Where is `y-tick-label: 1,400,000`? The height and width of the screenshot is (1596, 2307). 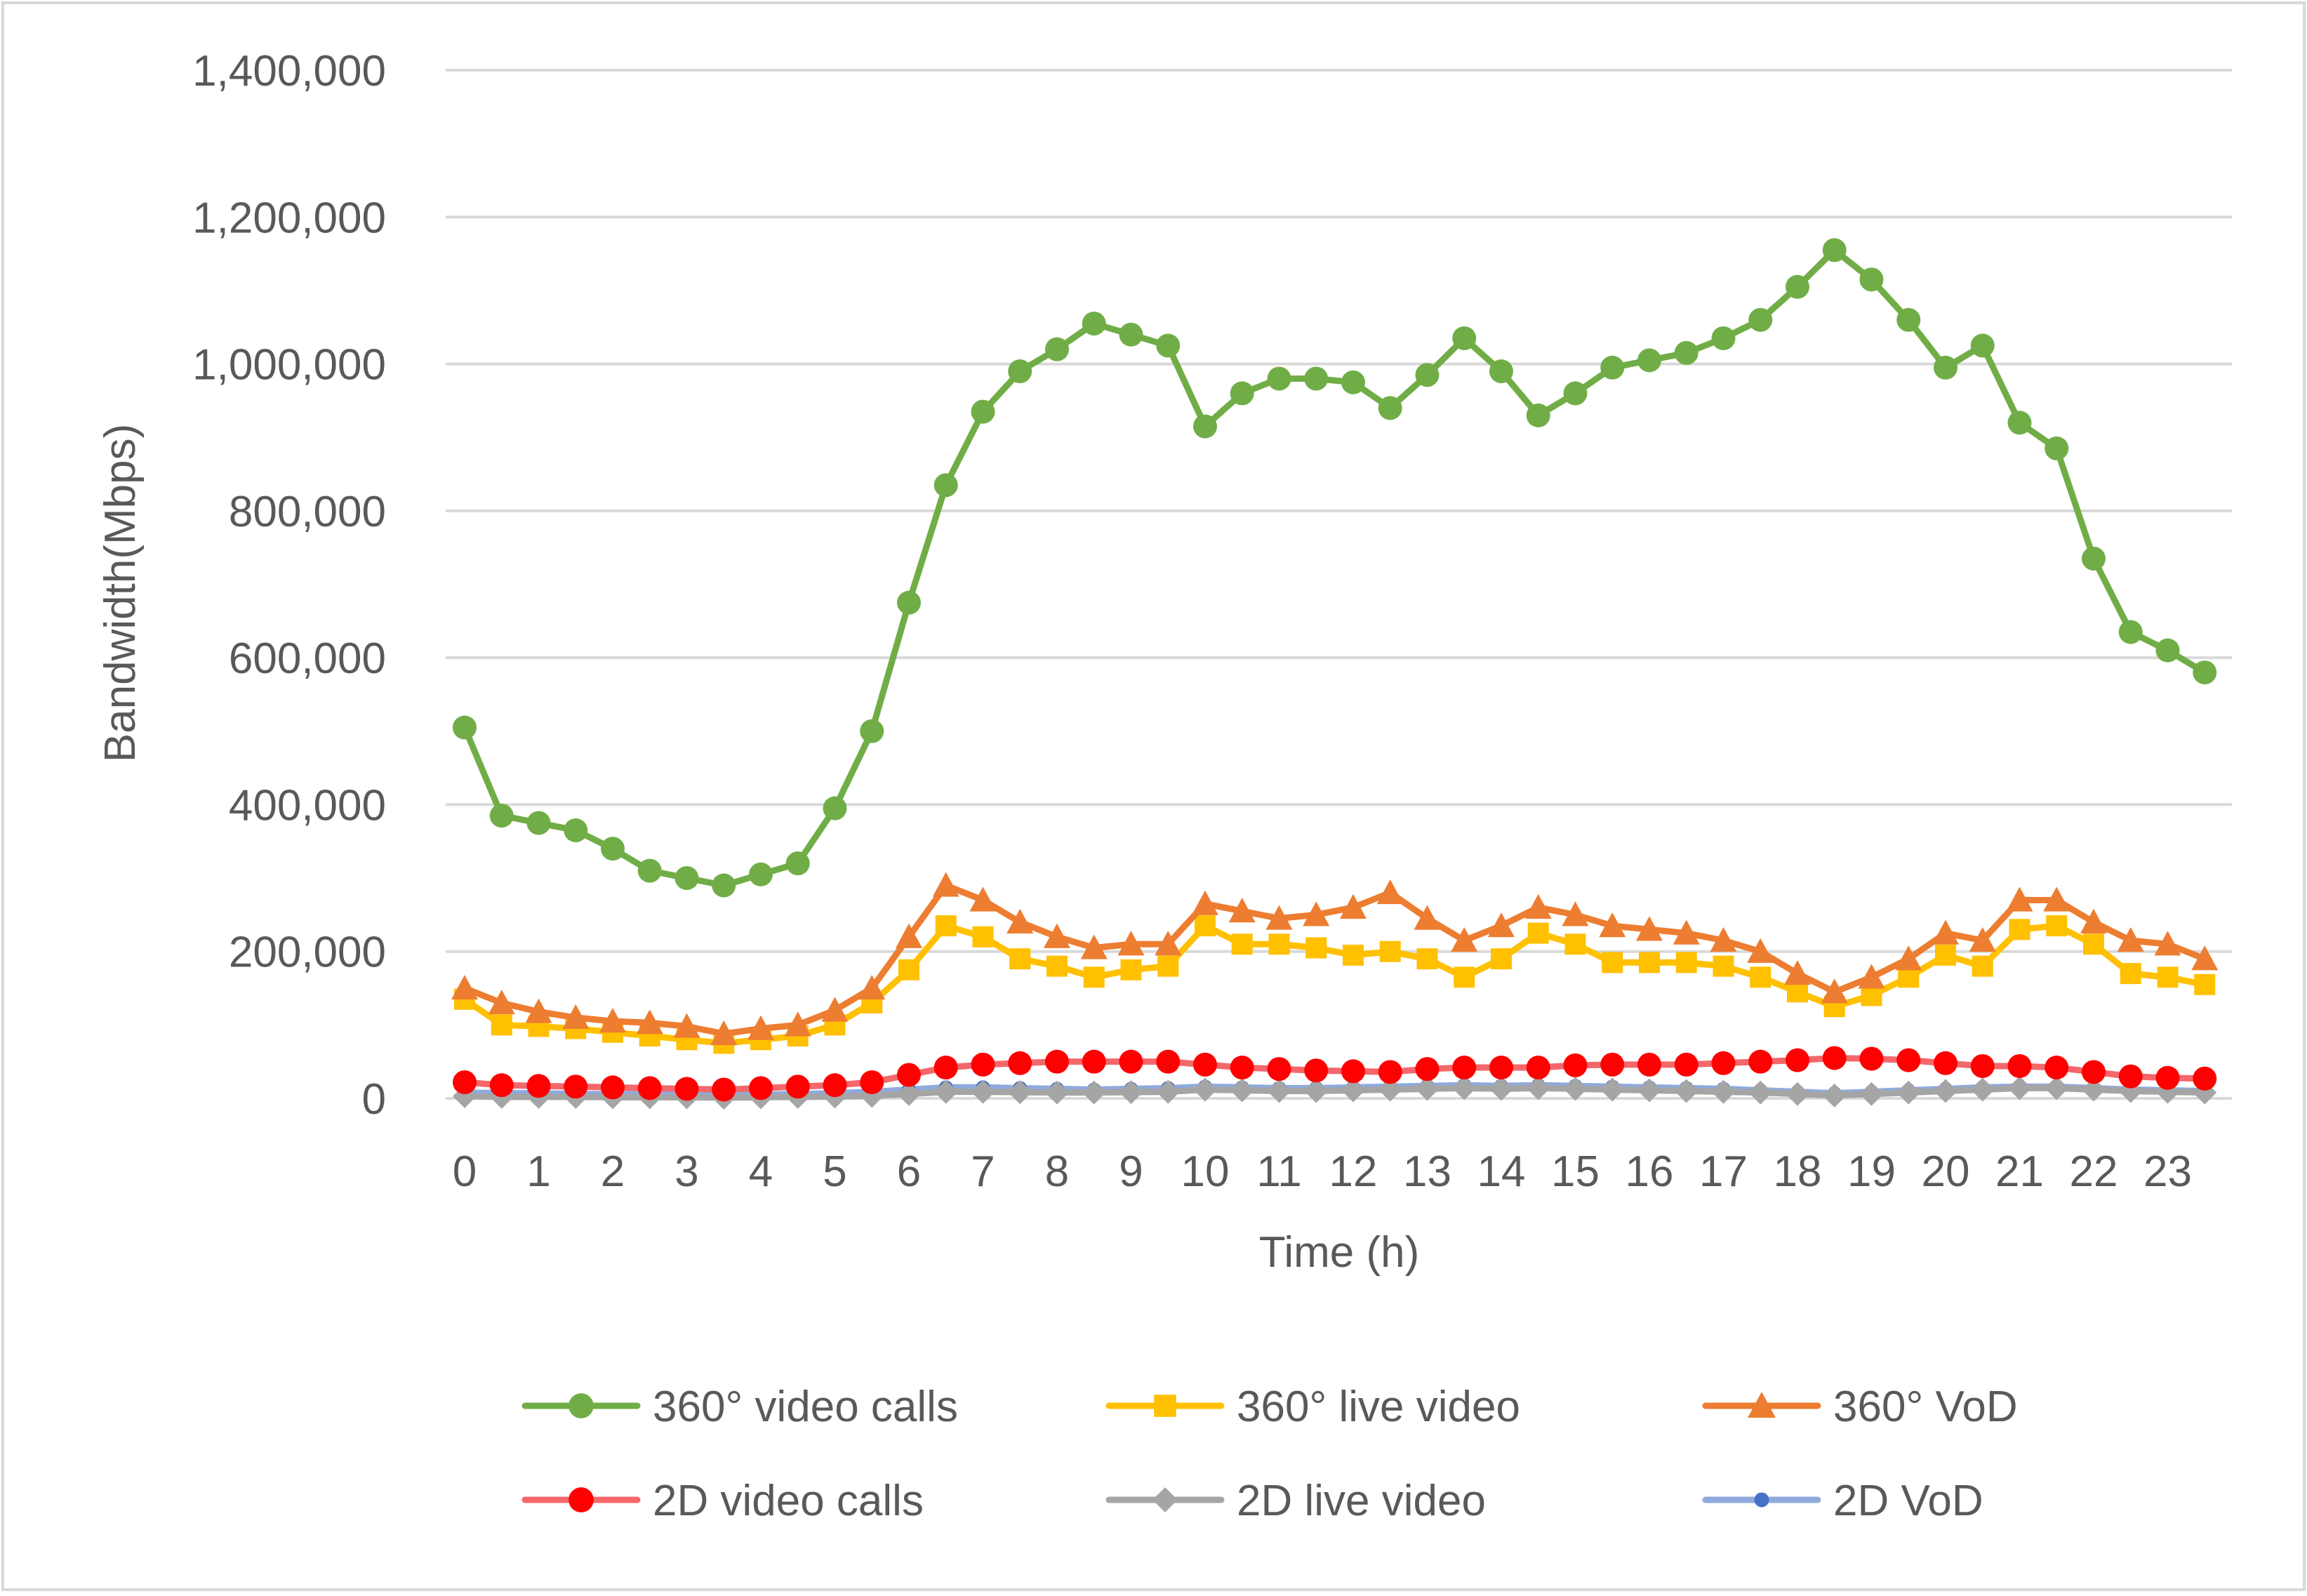 y-tick-label: 1,400,000 is located at coordinates (289, 71).